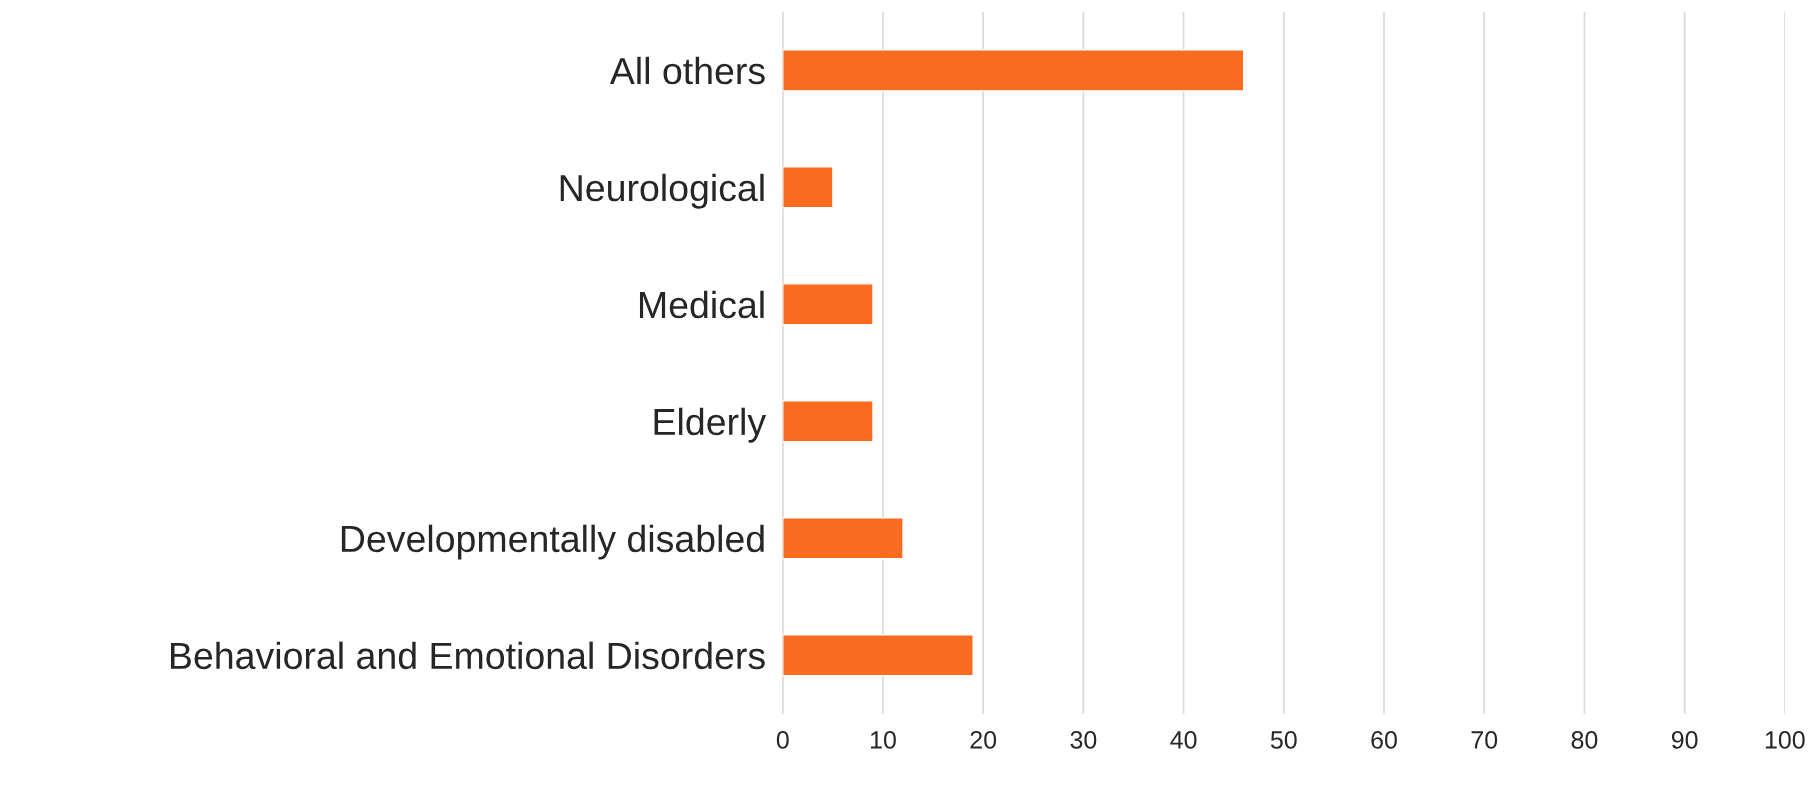 Image resolution: width=1812 pixels, height=793 pixels. Describe the element at coordinates (1584, 740) in the screenshot. I see `x-tick-label: 80` at that location.